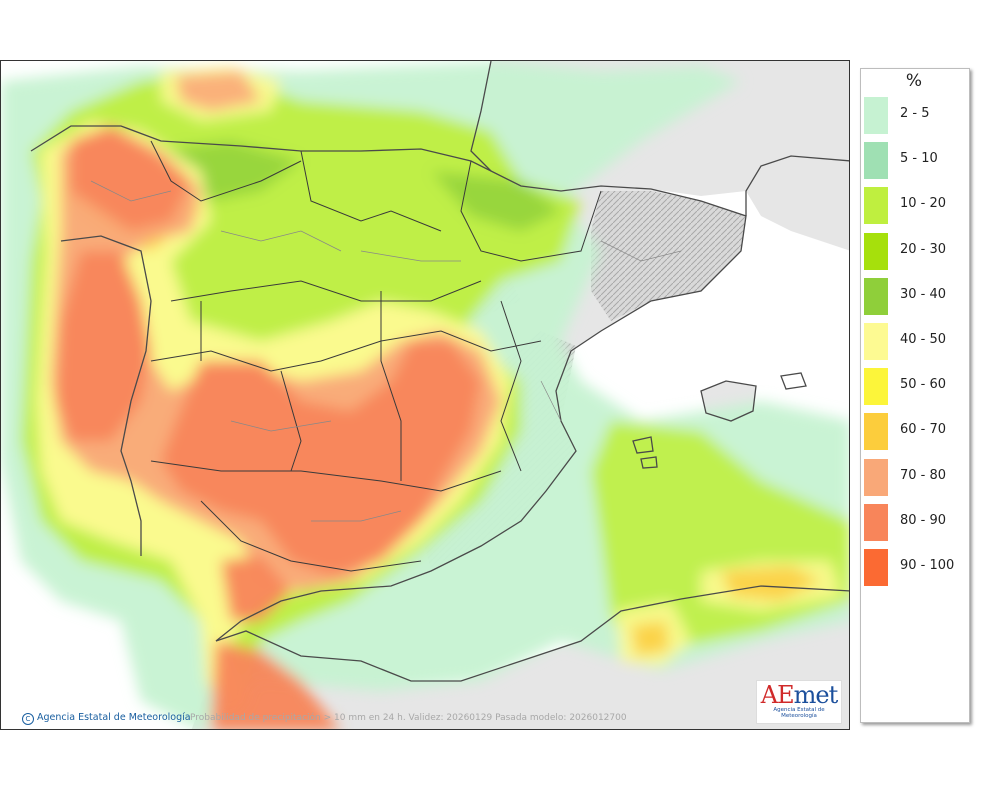 The width and height of the screenshot is (1000, 790). What do you see at coordinates (28, 719) in the screenshot?
I see `copyright-icon: C` at bounding box center [28, 719].